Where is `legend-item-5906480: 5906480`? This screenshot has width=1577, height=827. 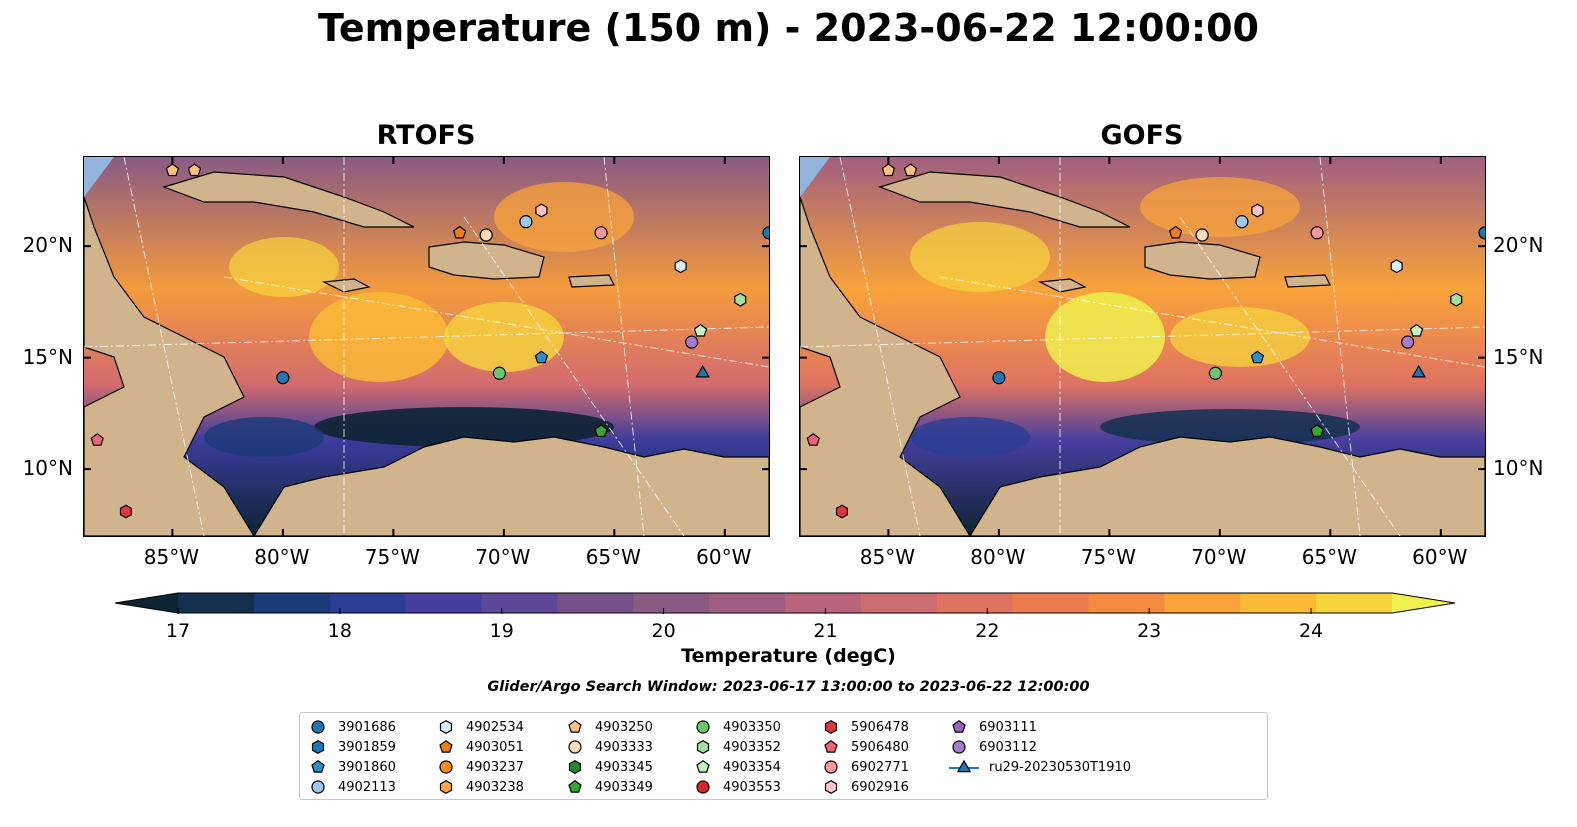 legend-item-5906480: 5906480 is located at coordinates (865, 747).